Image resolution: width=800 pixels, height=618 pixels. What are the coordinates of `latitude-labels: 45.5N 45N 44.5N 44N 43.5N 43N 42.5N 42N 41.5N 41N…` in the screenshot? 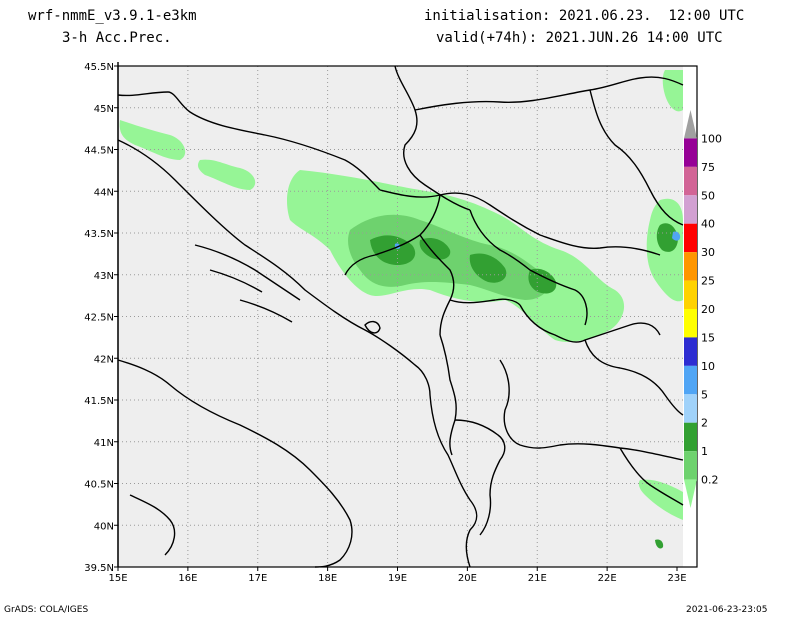 It's located at (101, 318).